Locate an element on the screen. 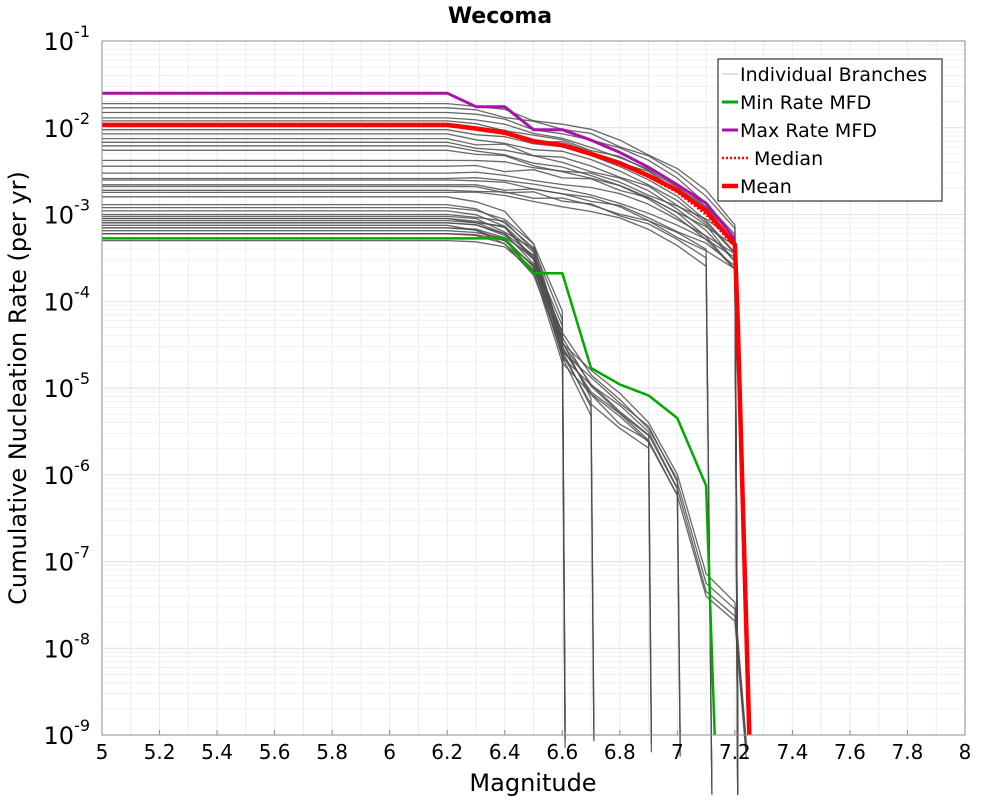 This screenshot has height=800, width=1000. legend-label: Median is located at coordinates (788, 159).